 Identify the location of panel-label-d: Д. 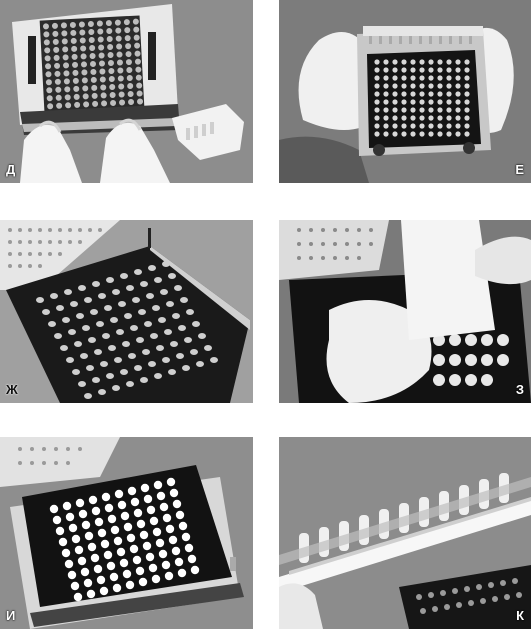
(11, 169).